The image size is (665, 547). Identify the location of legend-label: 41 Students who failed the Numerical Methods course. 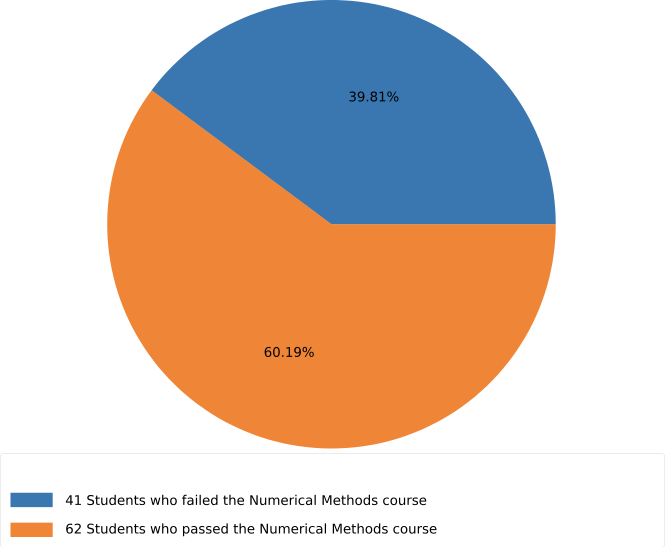
(246, 499).